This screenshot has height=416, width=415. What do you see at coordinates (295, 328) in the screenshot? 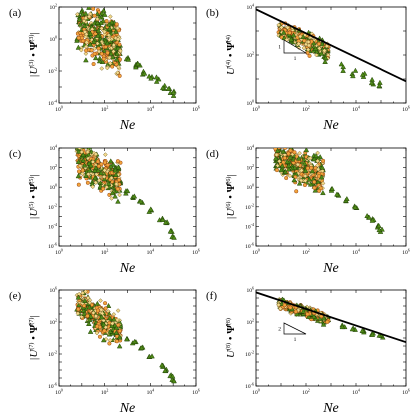
I see `slope-triangle` at bounding box center [295, 328].